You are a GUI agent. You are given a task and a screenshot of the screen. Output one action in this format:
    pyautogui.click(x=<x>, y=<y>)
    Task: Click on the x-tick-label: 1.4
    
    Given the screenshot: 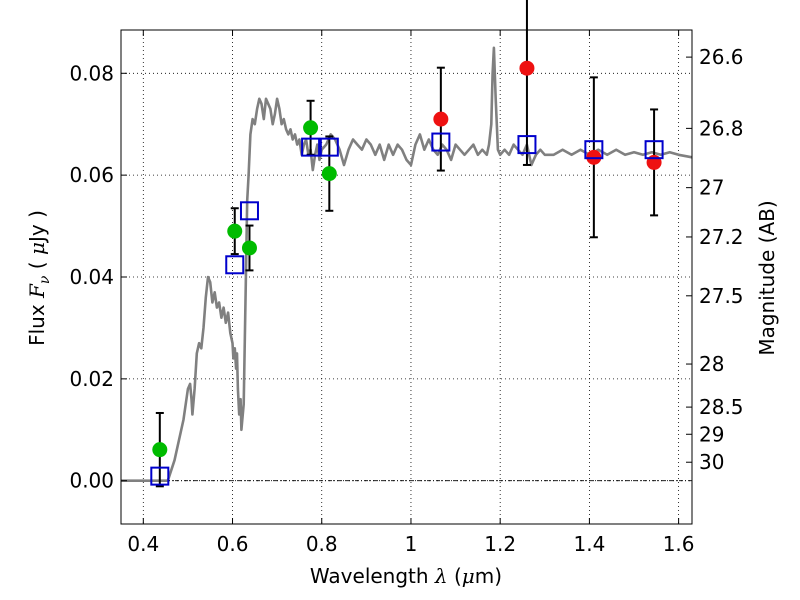 What is the action you would take?
    pyautogui.click(x=589, y=544)
    